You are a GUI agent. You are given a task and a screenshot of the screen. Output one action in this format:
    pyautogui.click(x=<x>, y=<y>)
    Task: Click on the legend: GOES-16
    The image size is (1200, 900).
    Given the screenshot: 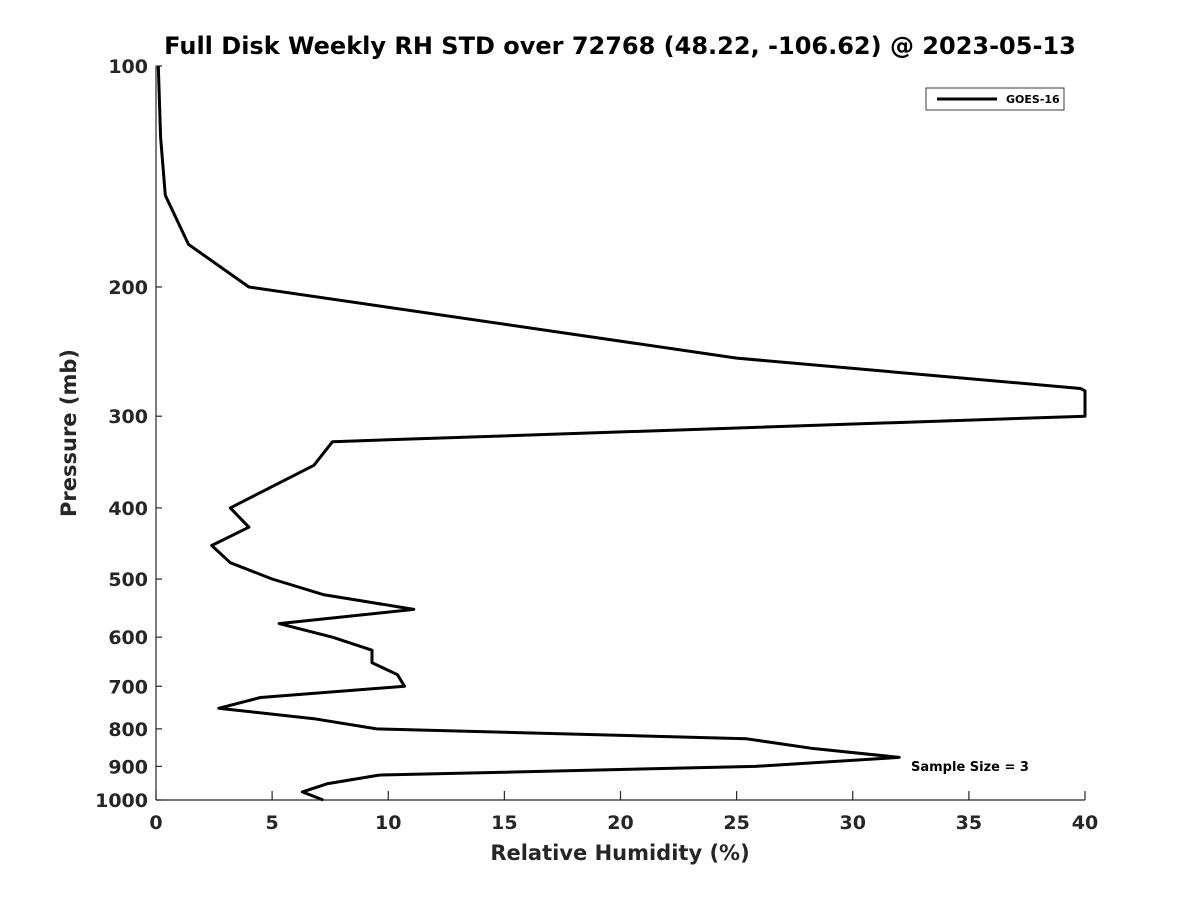 What is the action you would take?
    pyautogui.click(x=995, y=99)
    